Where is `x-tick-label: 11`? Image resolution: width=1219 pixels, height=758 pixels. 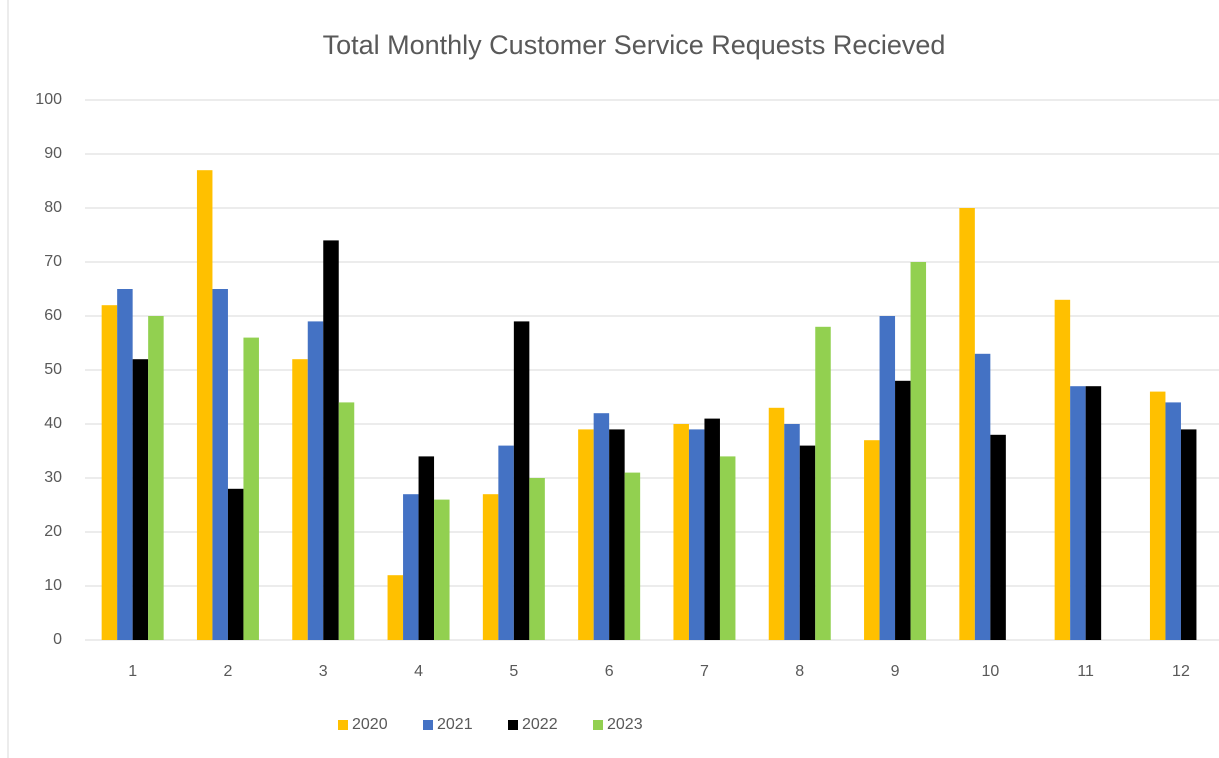
x-tick-label: 11 is located at coordinates (1085, 671).